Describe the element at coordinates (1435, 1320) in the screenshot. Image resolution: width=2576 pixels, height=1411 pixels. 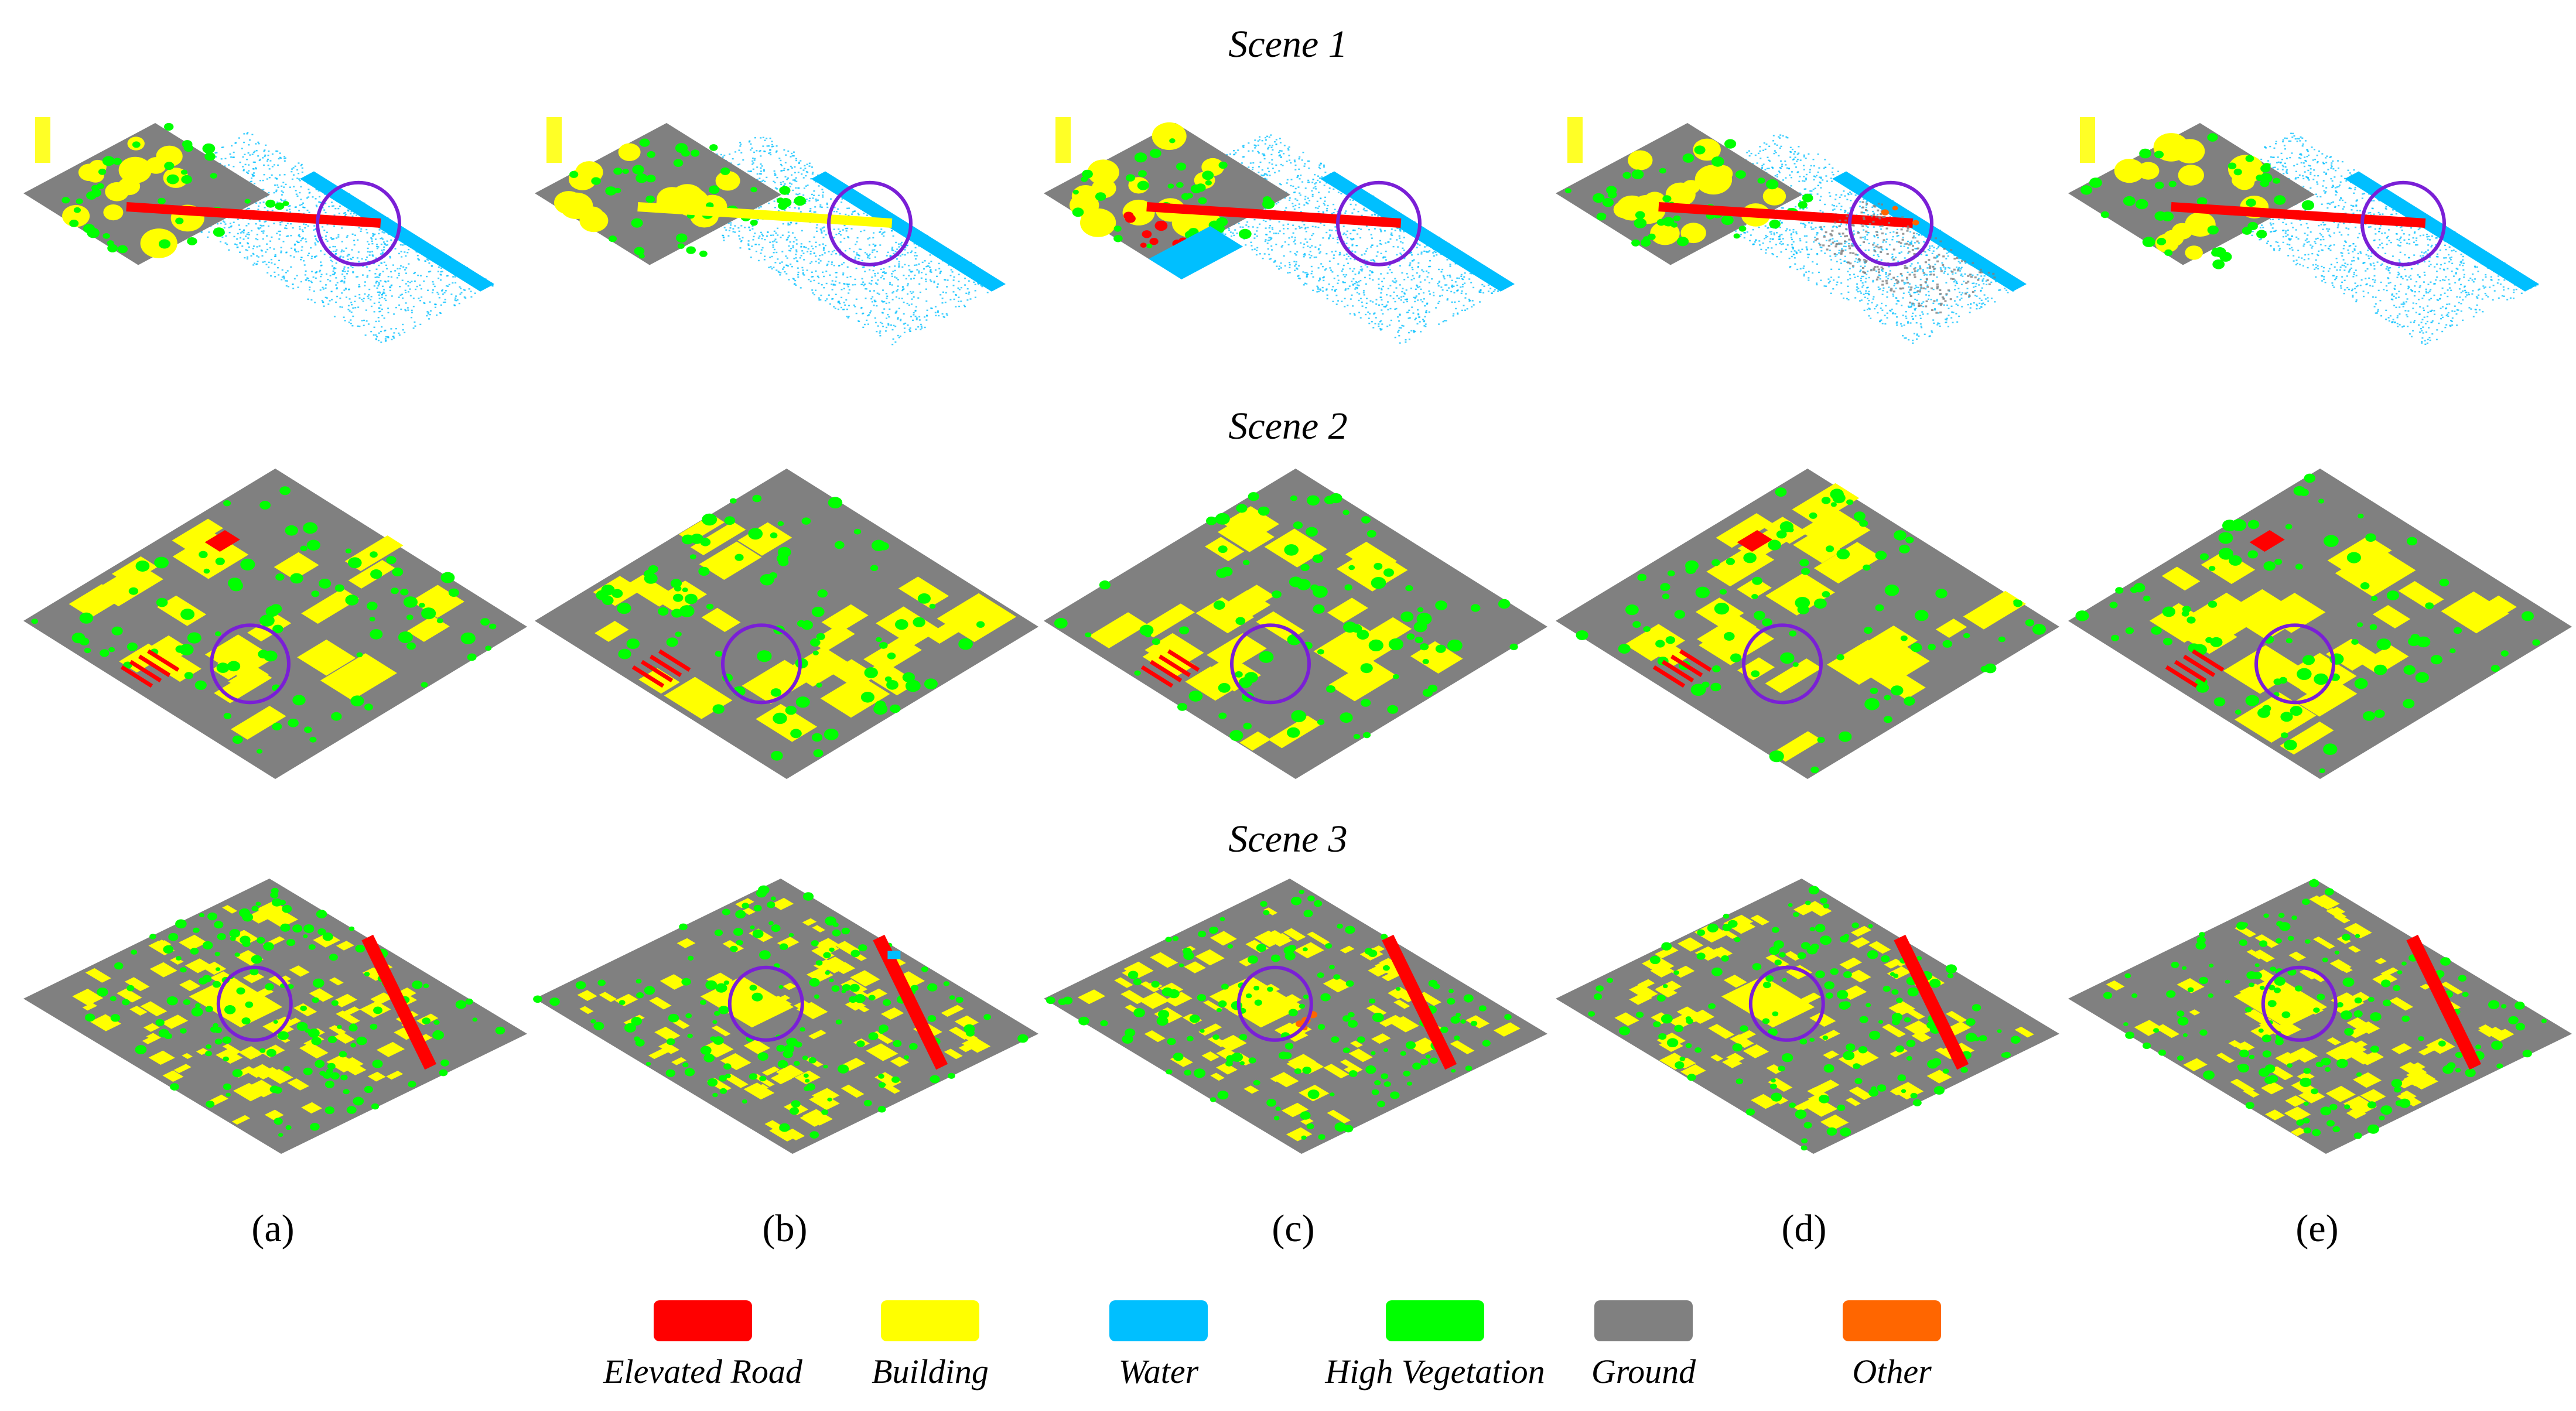
I see `legend-swatch-high-vegetation` at that location.